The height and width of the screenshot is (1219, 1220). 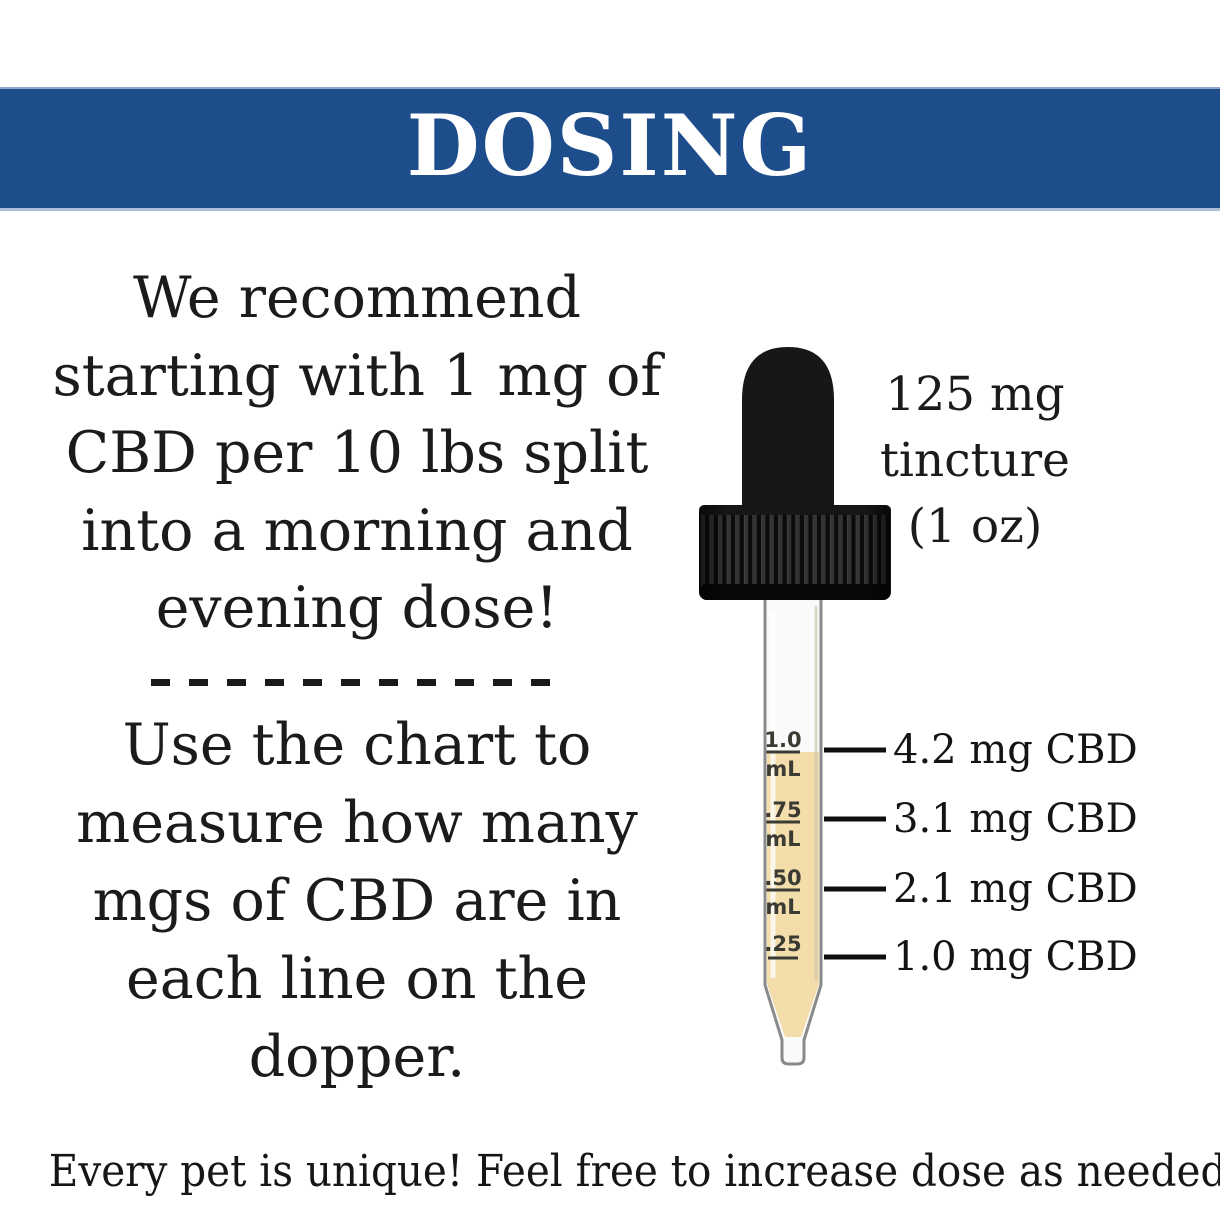 I want to click on page-title: DOSING, so click(x=610, y=145).